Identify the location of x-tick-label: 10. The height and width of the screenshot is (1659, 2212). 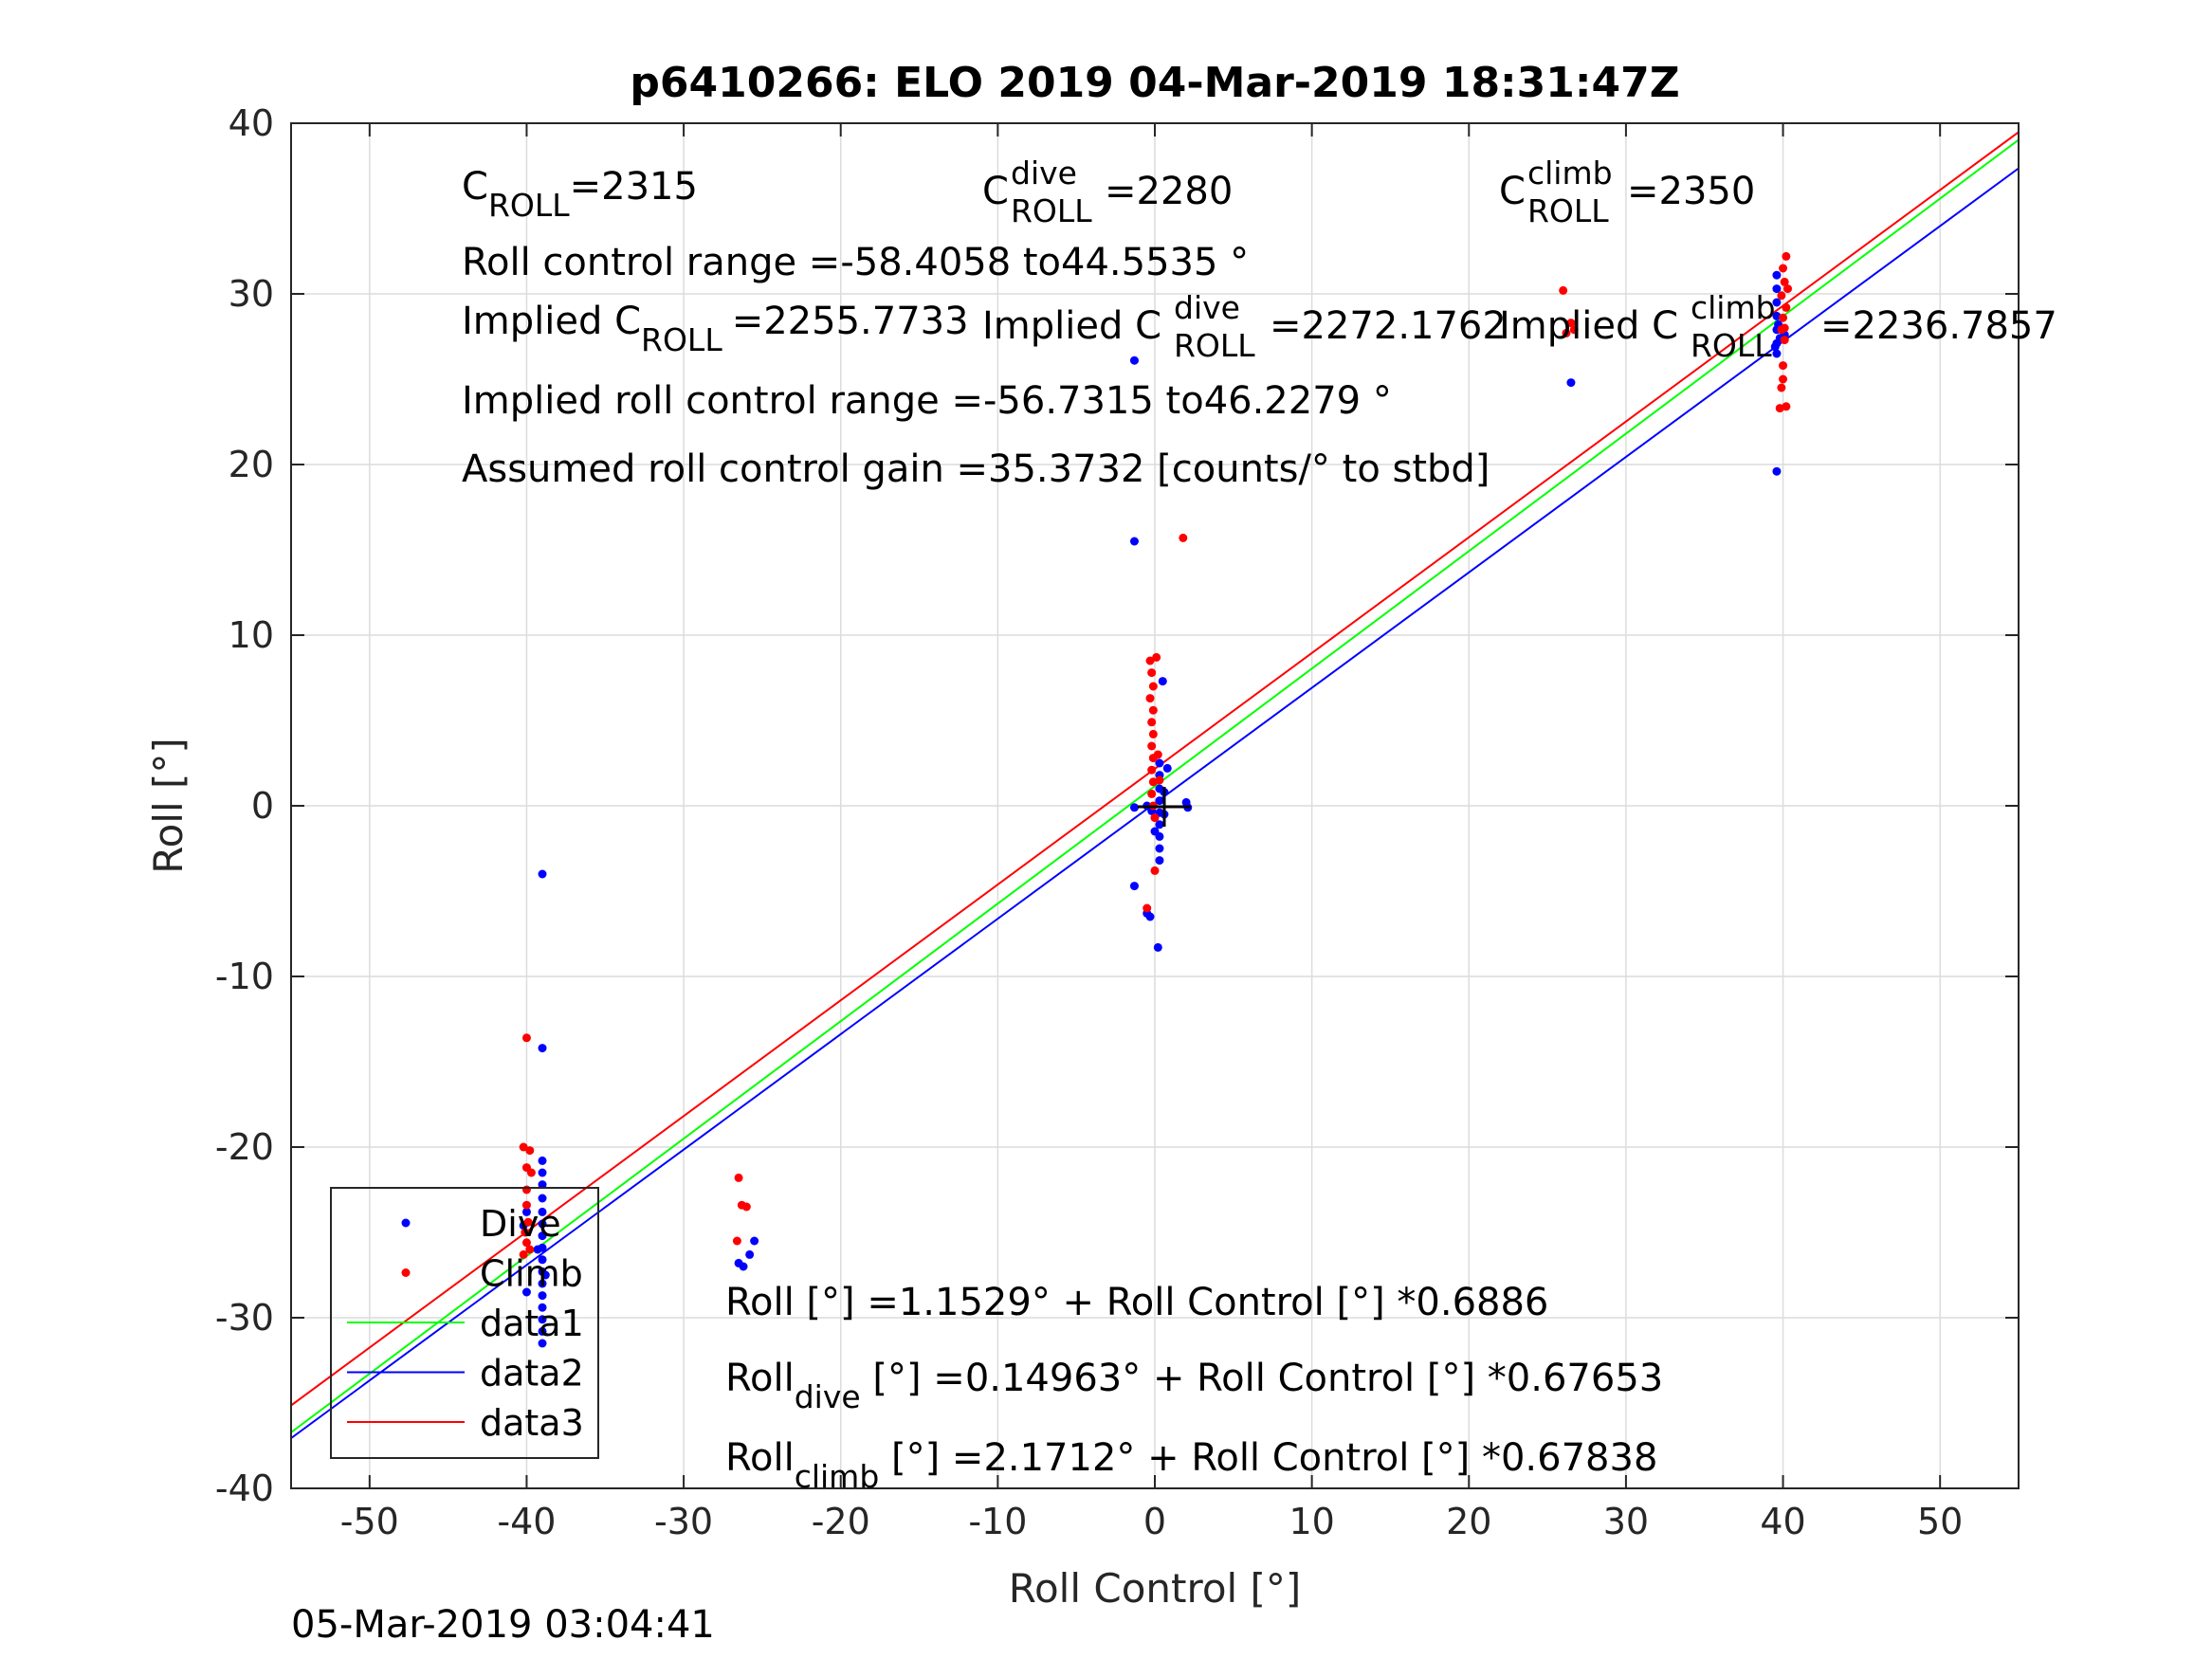
(1311, 1521).